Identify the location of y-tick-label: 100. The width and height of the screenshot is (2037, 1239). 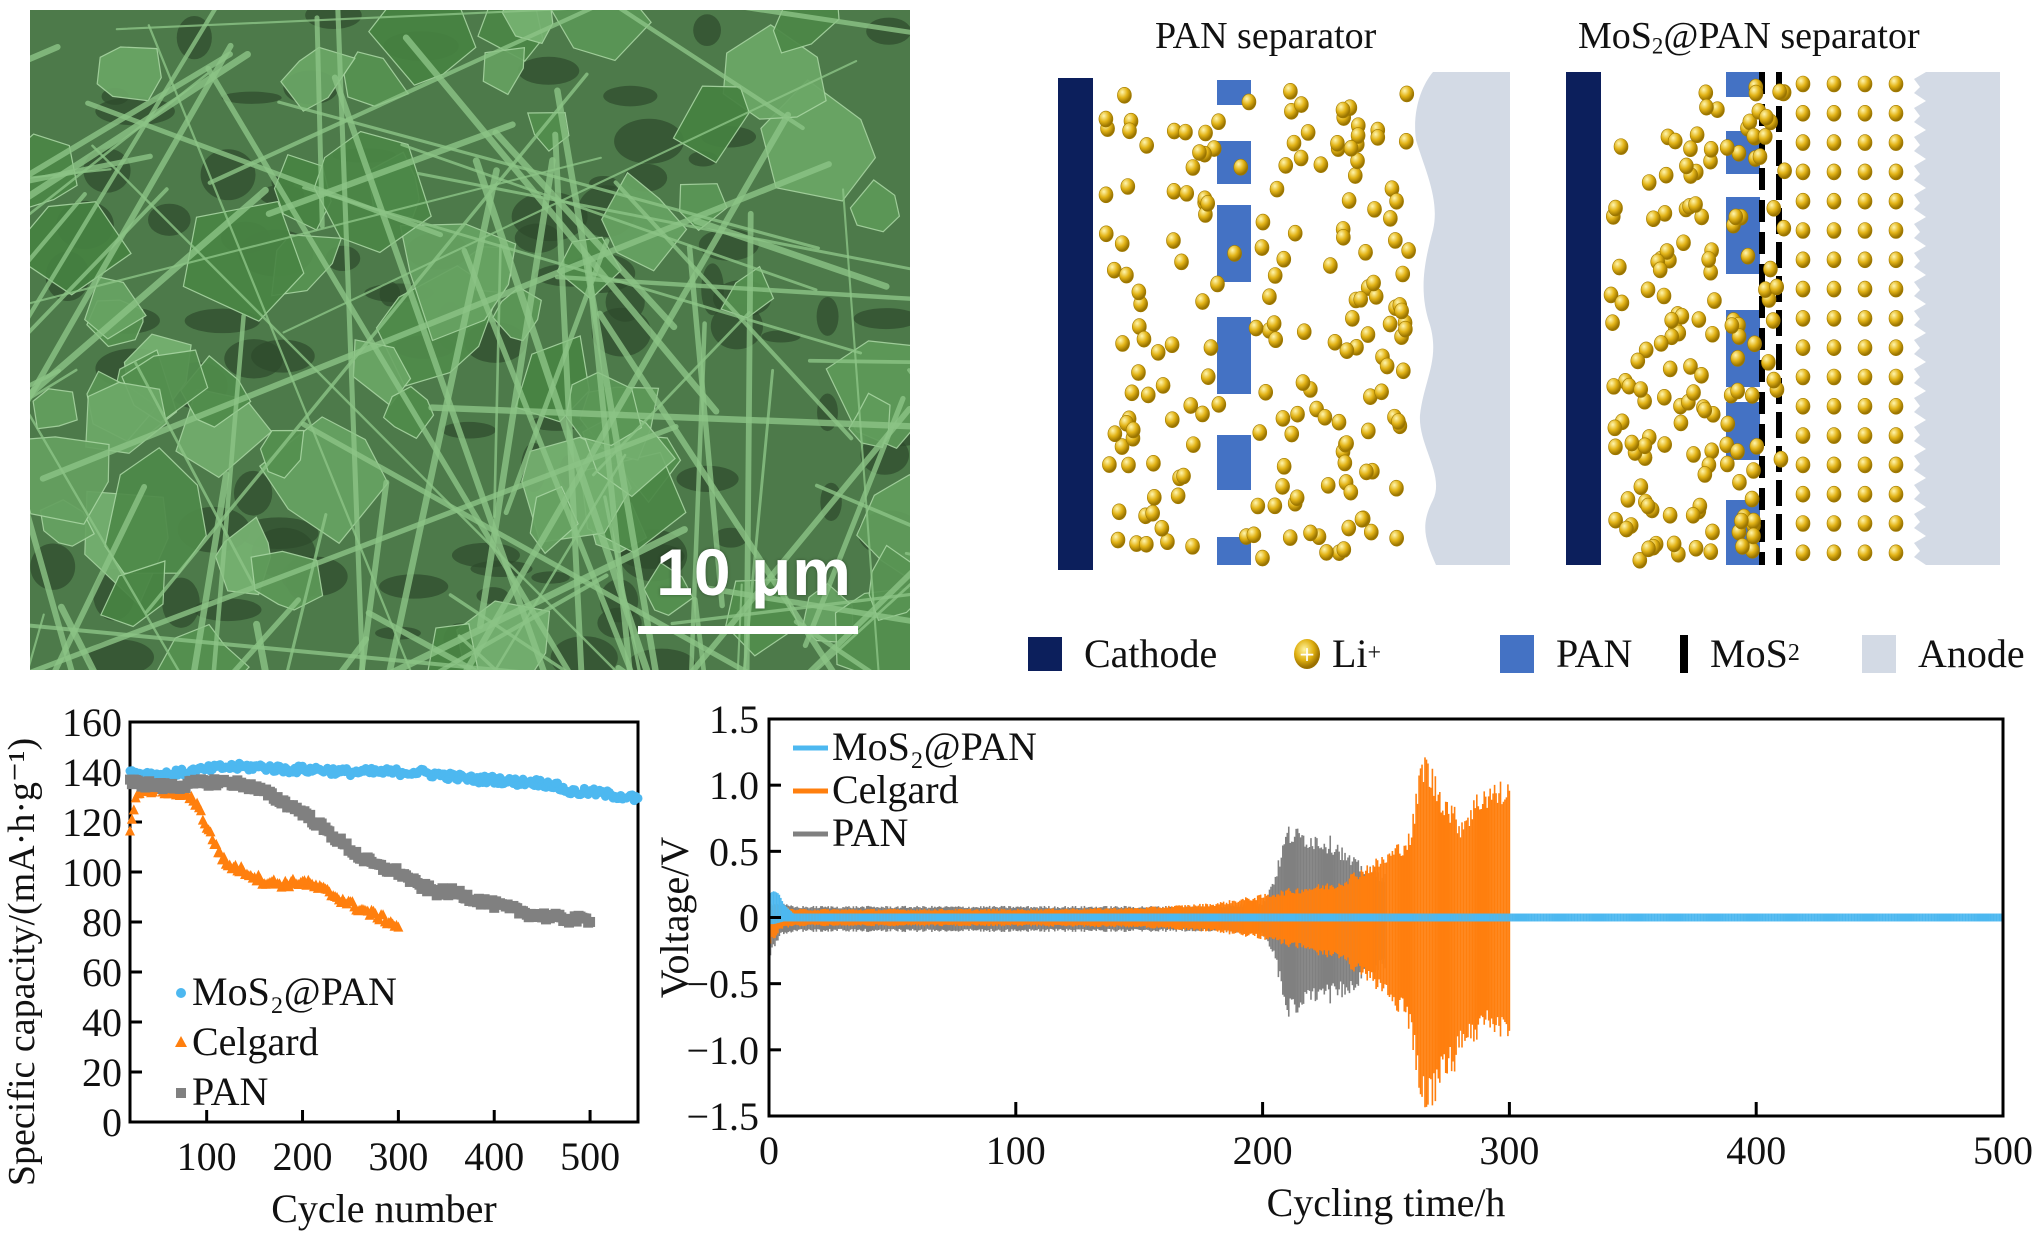
(92, 872).